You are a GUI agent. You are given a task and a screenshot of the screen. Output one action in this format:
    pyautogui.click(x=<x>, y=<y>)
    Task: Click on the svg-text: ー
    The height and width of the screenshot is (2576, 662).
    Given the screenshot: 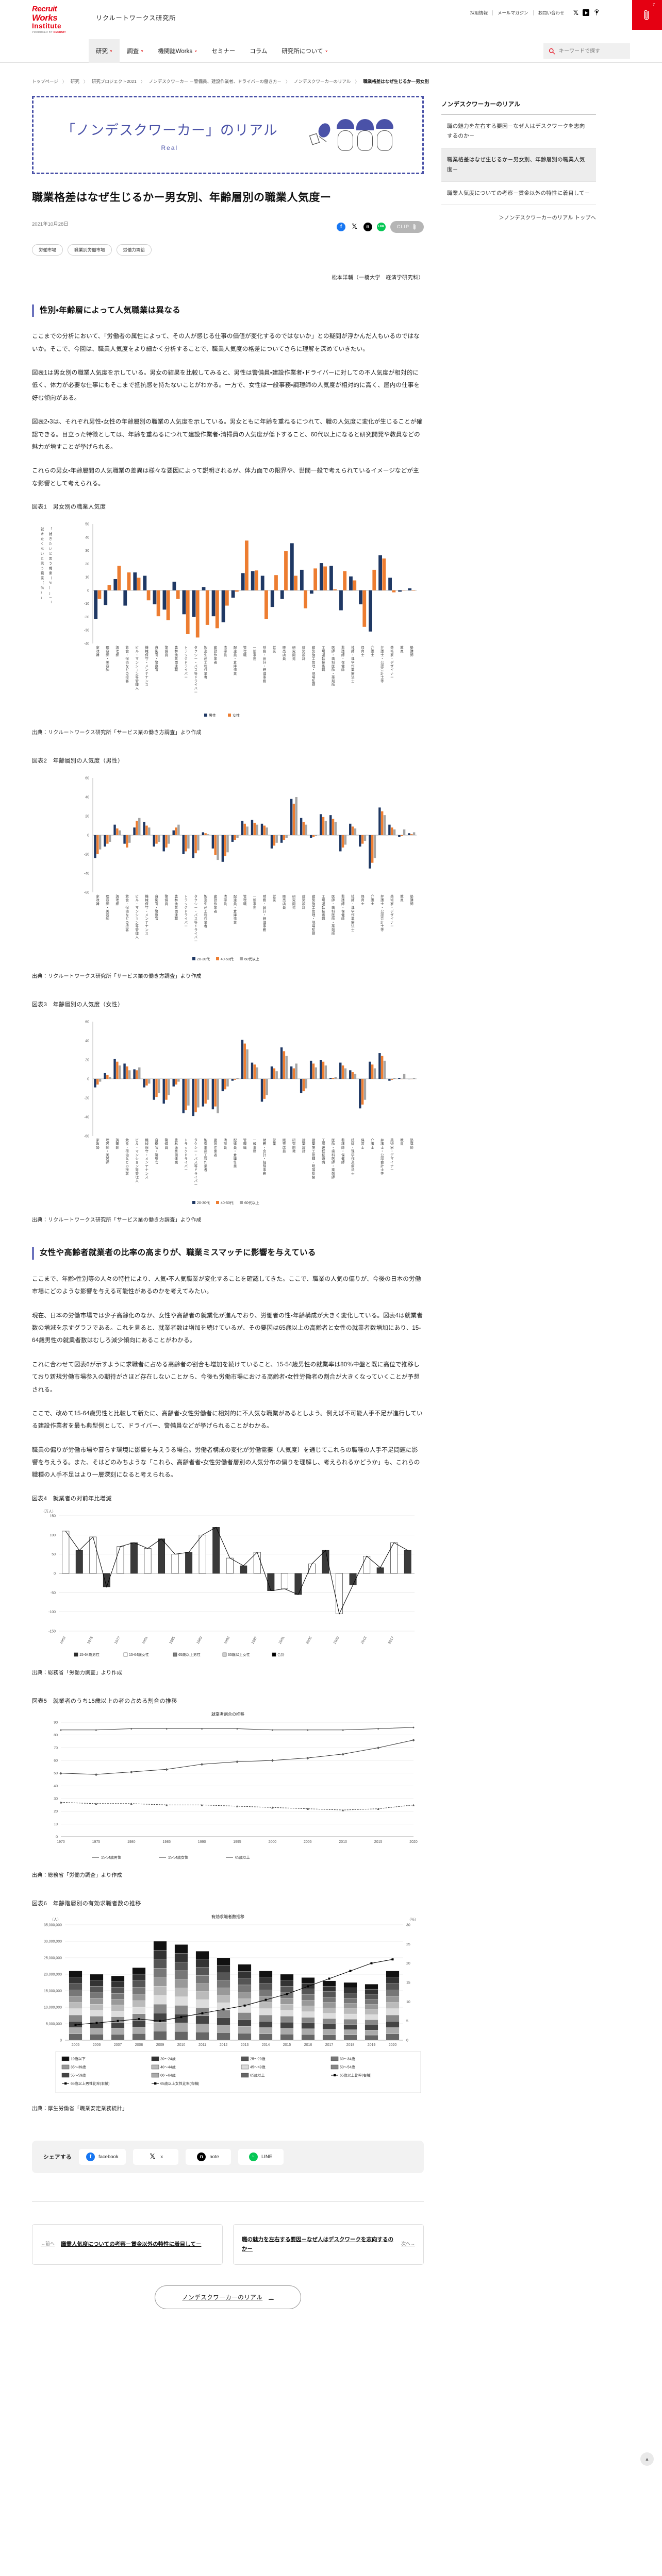 What is the action you would take?
    pyautogui.click(x=392, y=927)
    